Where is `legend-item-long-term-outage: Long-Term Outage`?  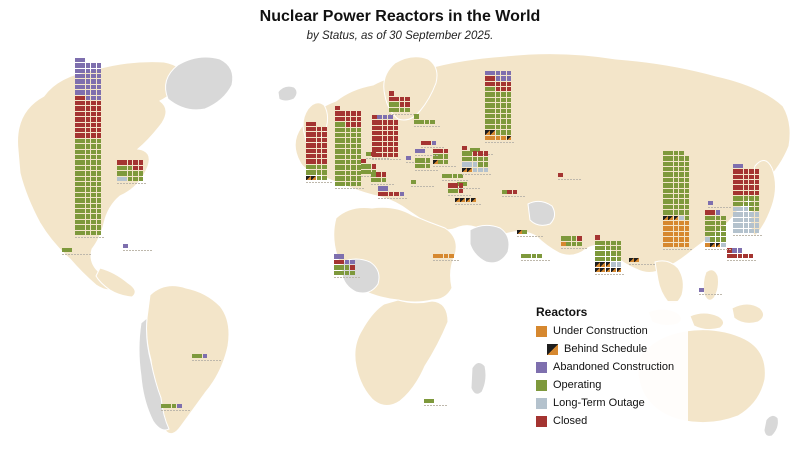 legend-item-long-term-outage: Long-Term Outage is located at coordinates (609, 403).